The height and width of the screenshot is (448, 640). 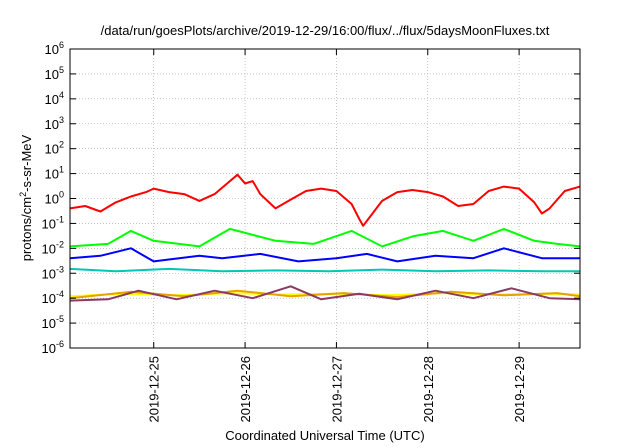 I want to click on y-tick-label: 10⁶, so click(x=54, y=48).